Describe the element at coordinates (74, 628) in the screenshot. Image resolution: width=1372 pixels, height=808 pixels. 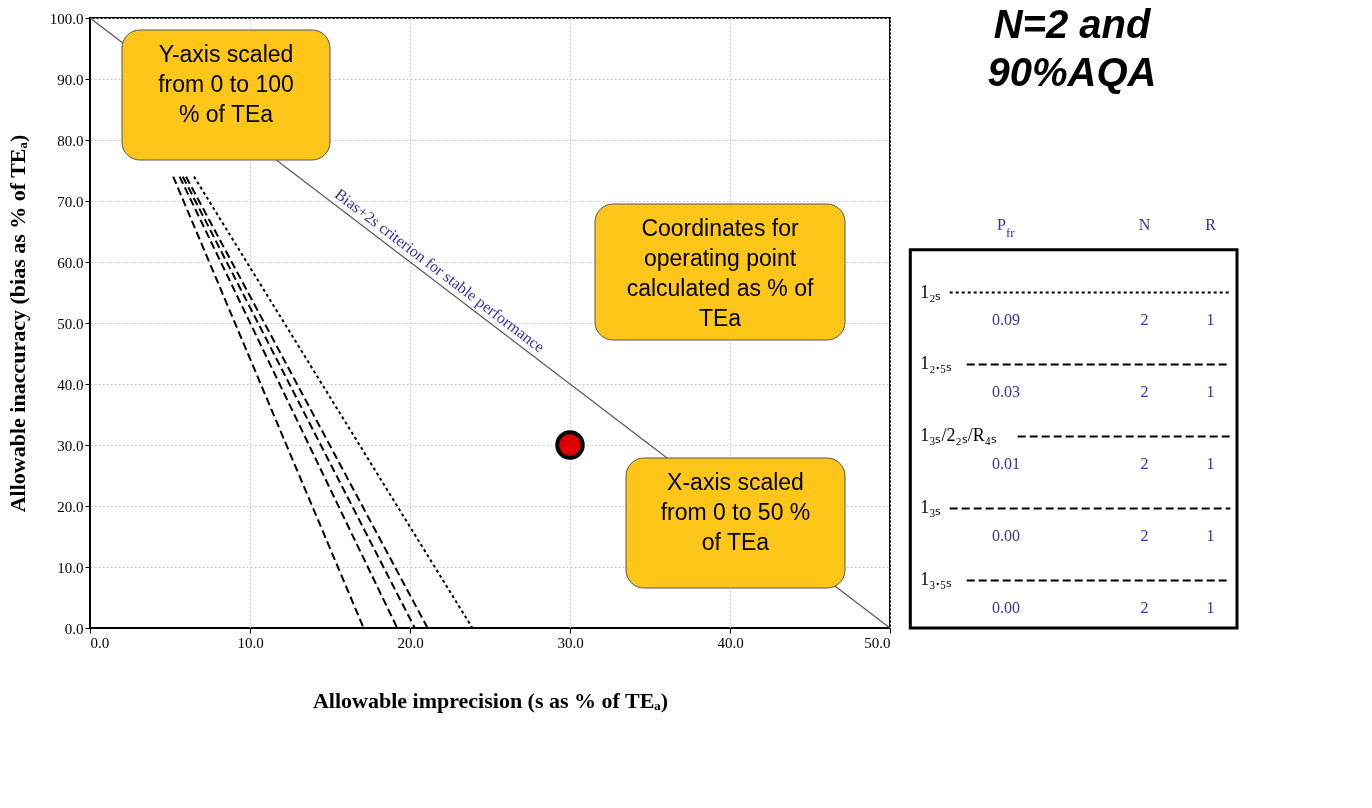
I see `y-tick-label: 0.0` at that location.